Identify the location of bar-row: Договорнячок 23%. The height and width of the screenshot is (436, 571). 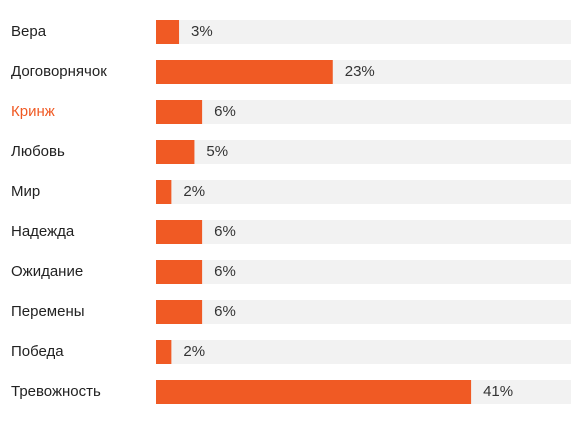
(291, 72).